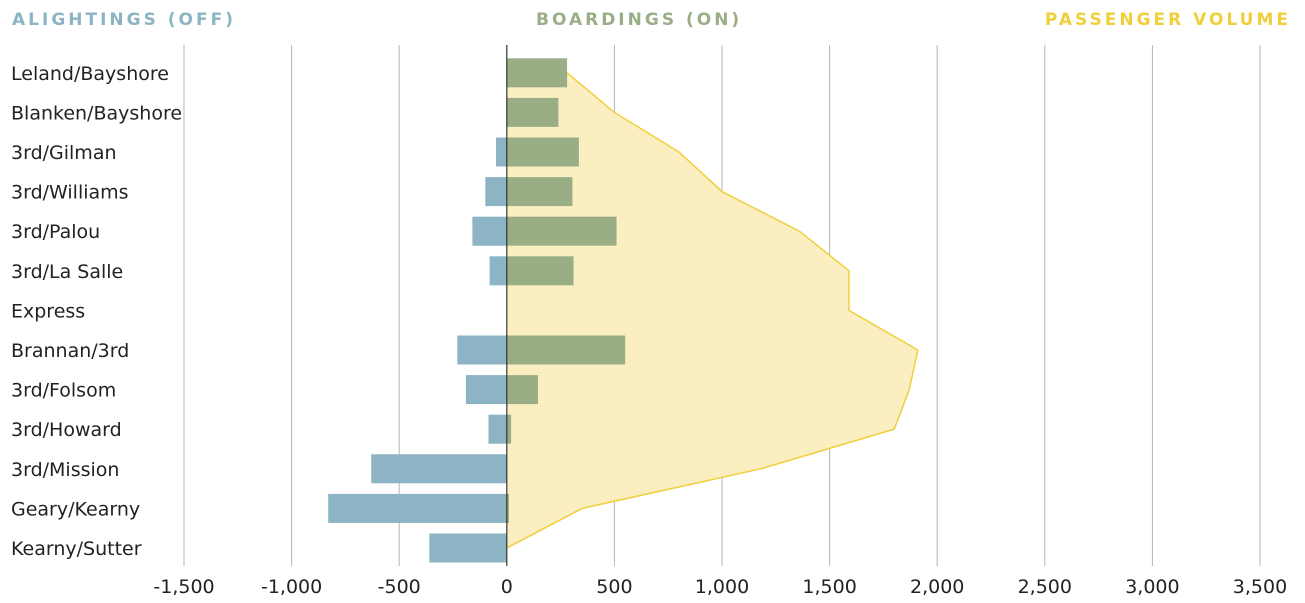 This screenshot has width=1305, height=603. Describe the element at coordinates (55, 232) in the screenshot. I see `category-label: 3rd/Palou` at that location.